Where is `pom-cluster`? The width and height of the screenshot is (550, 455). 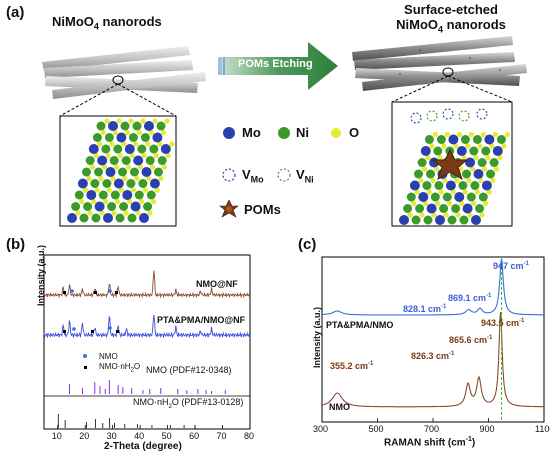 pom-cluster is located at coordinates (450, 164).